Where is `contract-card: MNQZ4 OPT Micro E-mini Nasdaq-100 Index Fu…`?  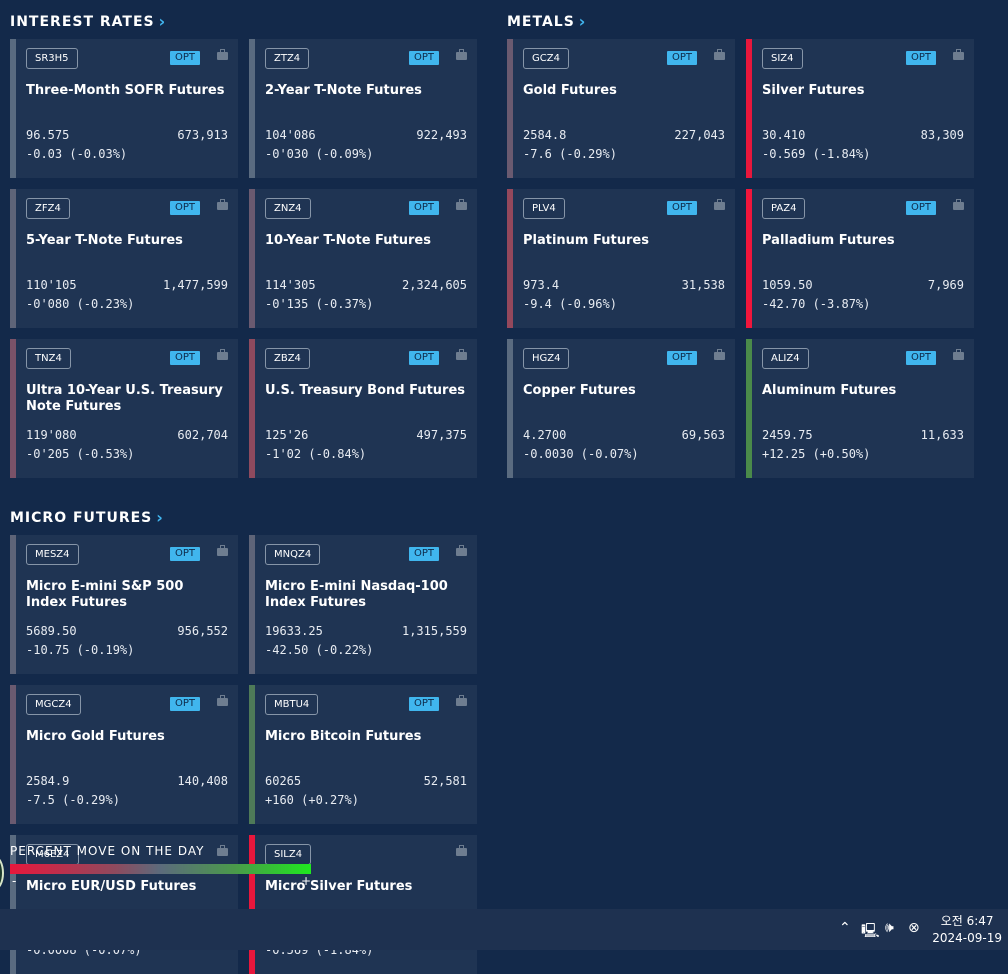
contract-card: MNQZ4 OPT Micro E-mini Nasdaq-100 Index Fu… is located at coordinates (363, 604).